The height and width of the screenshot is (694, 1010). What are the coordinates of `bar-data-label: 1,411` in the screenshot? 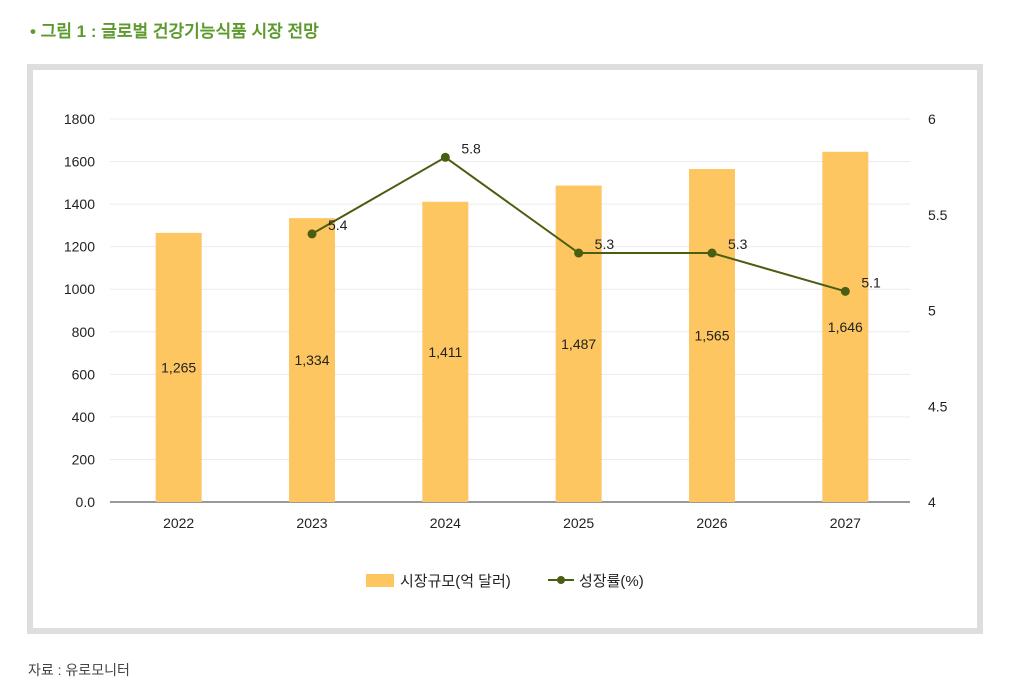 It's located at (445, 352).